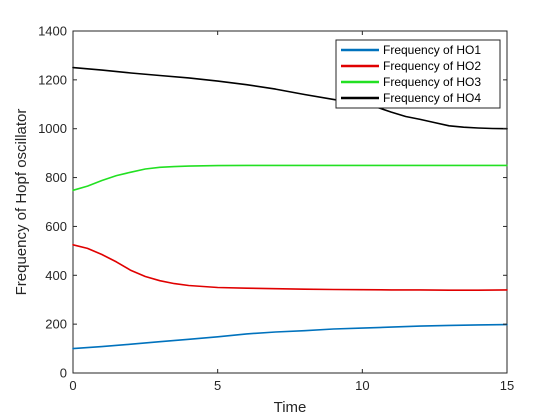 The height and width of the screenshot is (420, 560). What do you see at coordinates (290, 178) in the screenshot?
I see `series-line-ho3` at bounding box center [290, 178].